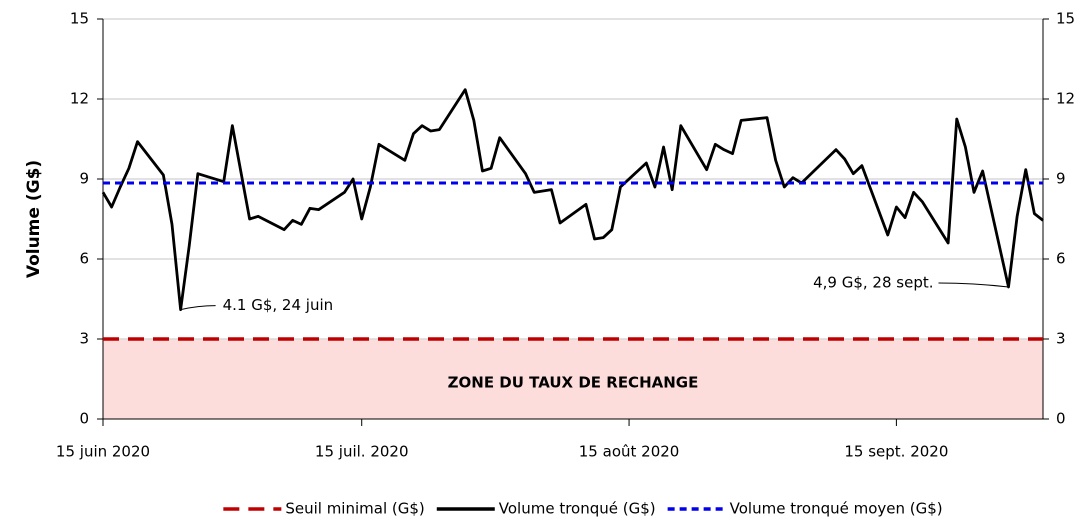  Describe the element at coordinates (1065, 19) in the screenshot. I see `y2-tick-label: 15` at that location.